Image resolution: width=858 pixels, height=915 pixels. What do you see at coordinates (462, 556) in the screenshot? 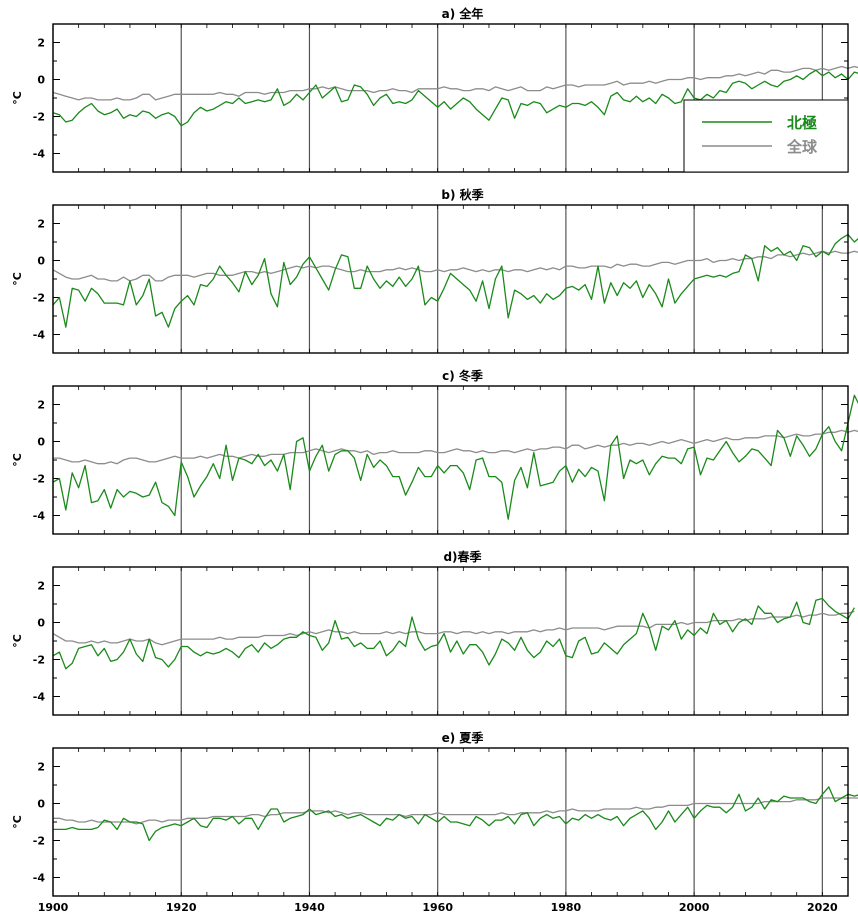
I see `panel-title: d)春季` at bounding box center [462, 556].